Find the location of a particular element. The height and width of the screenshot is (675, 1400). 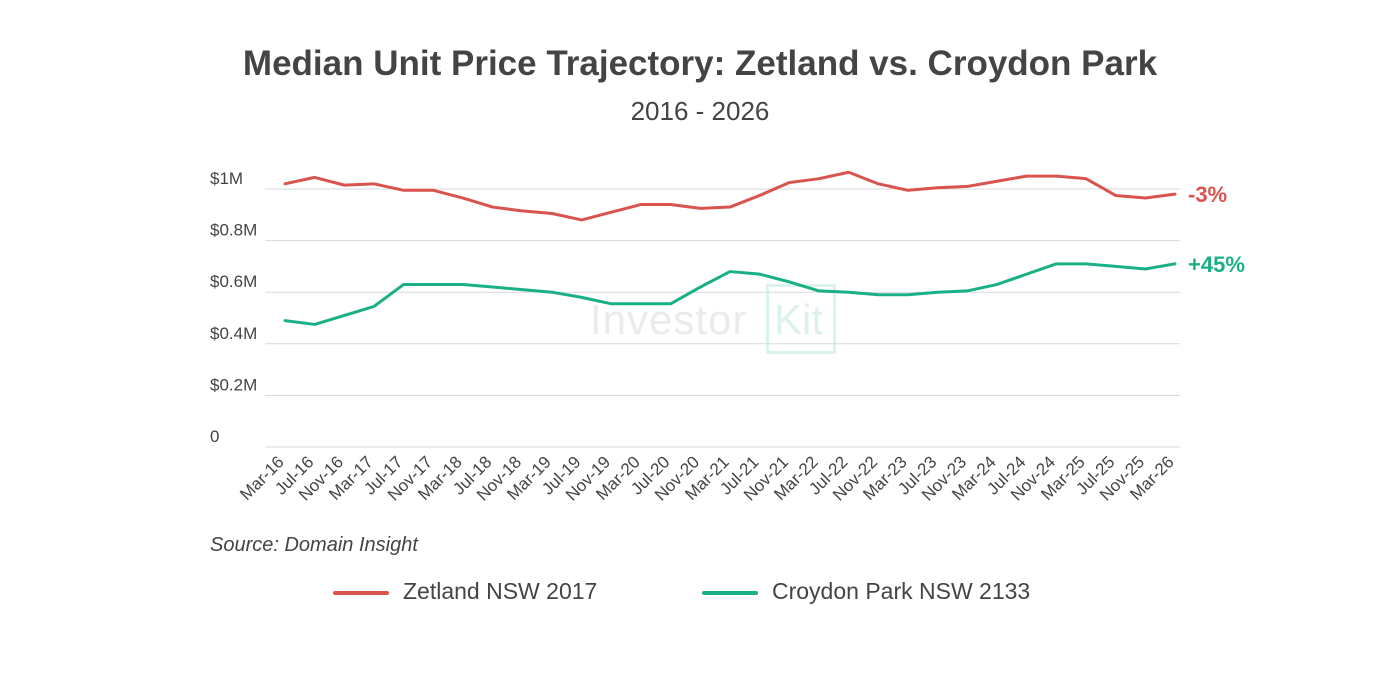

series-line-zetland is located at coordinates (730, 196).